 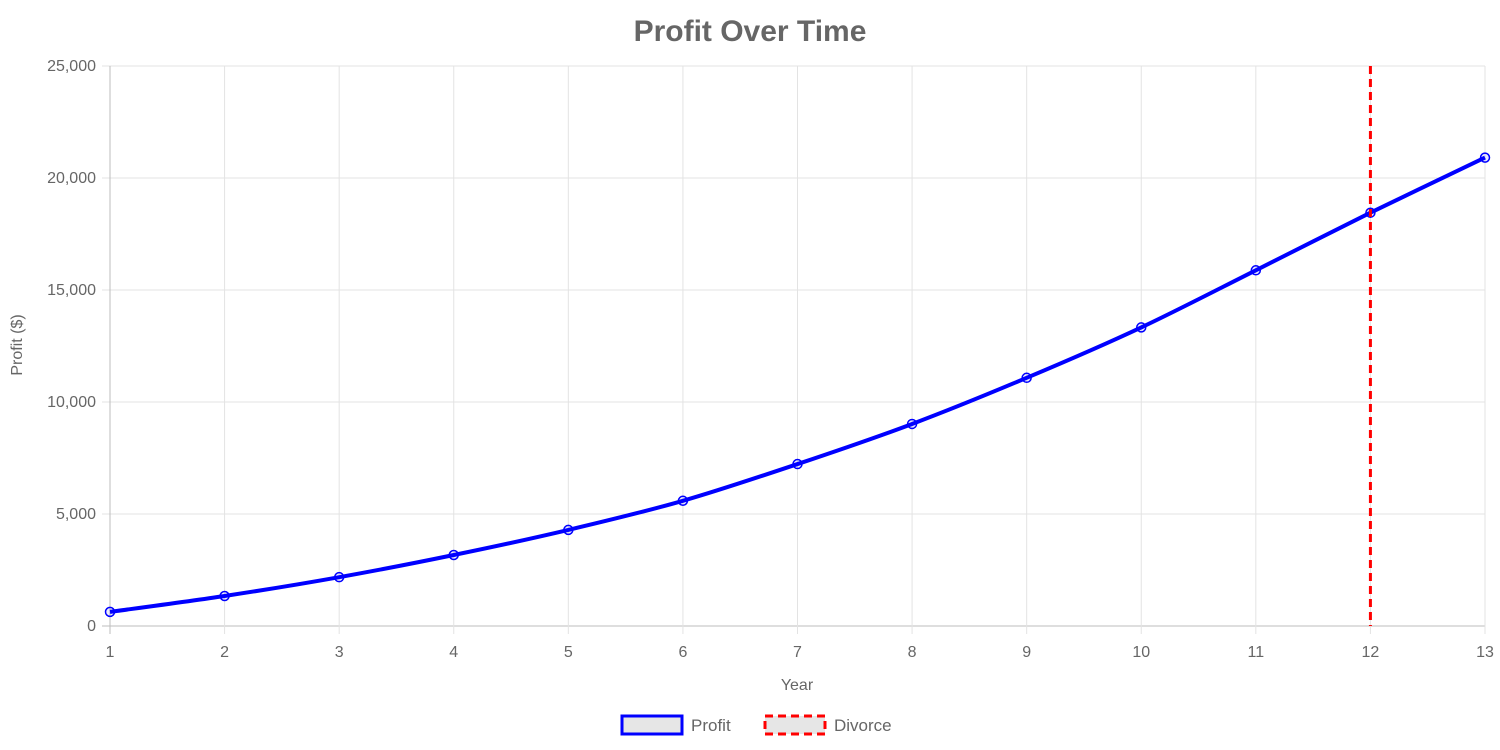 I want to click on y-tick-label: 25,000, so click(x=71, y=66).